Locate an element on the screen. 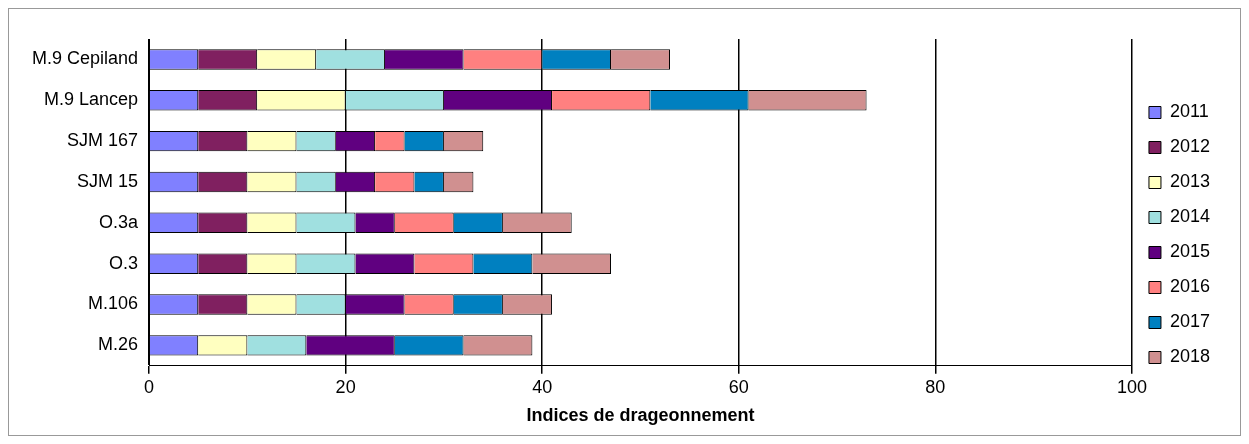 The height and width of the screenshot is (444, 1249). legend-label: 2018 is located at coordinates (1189, 356).